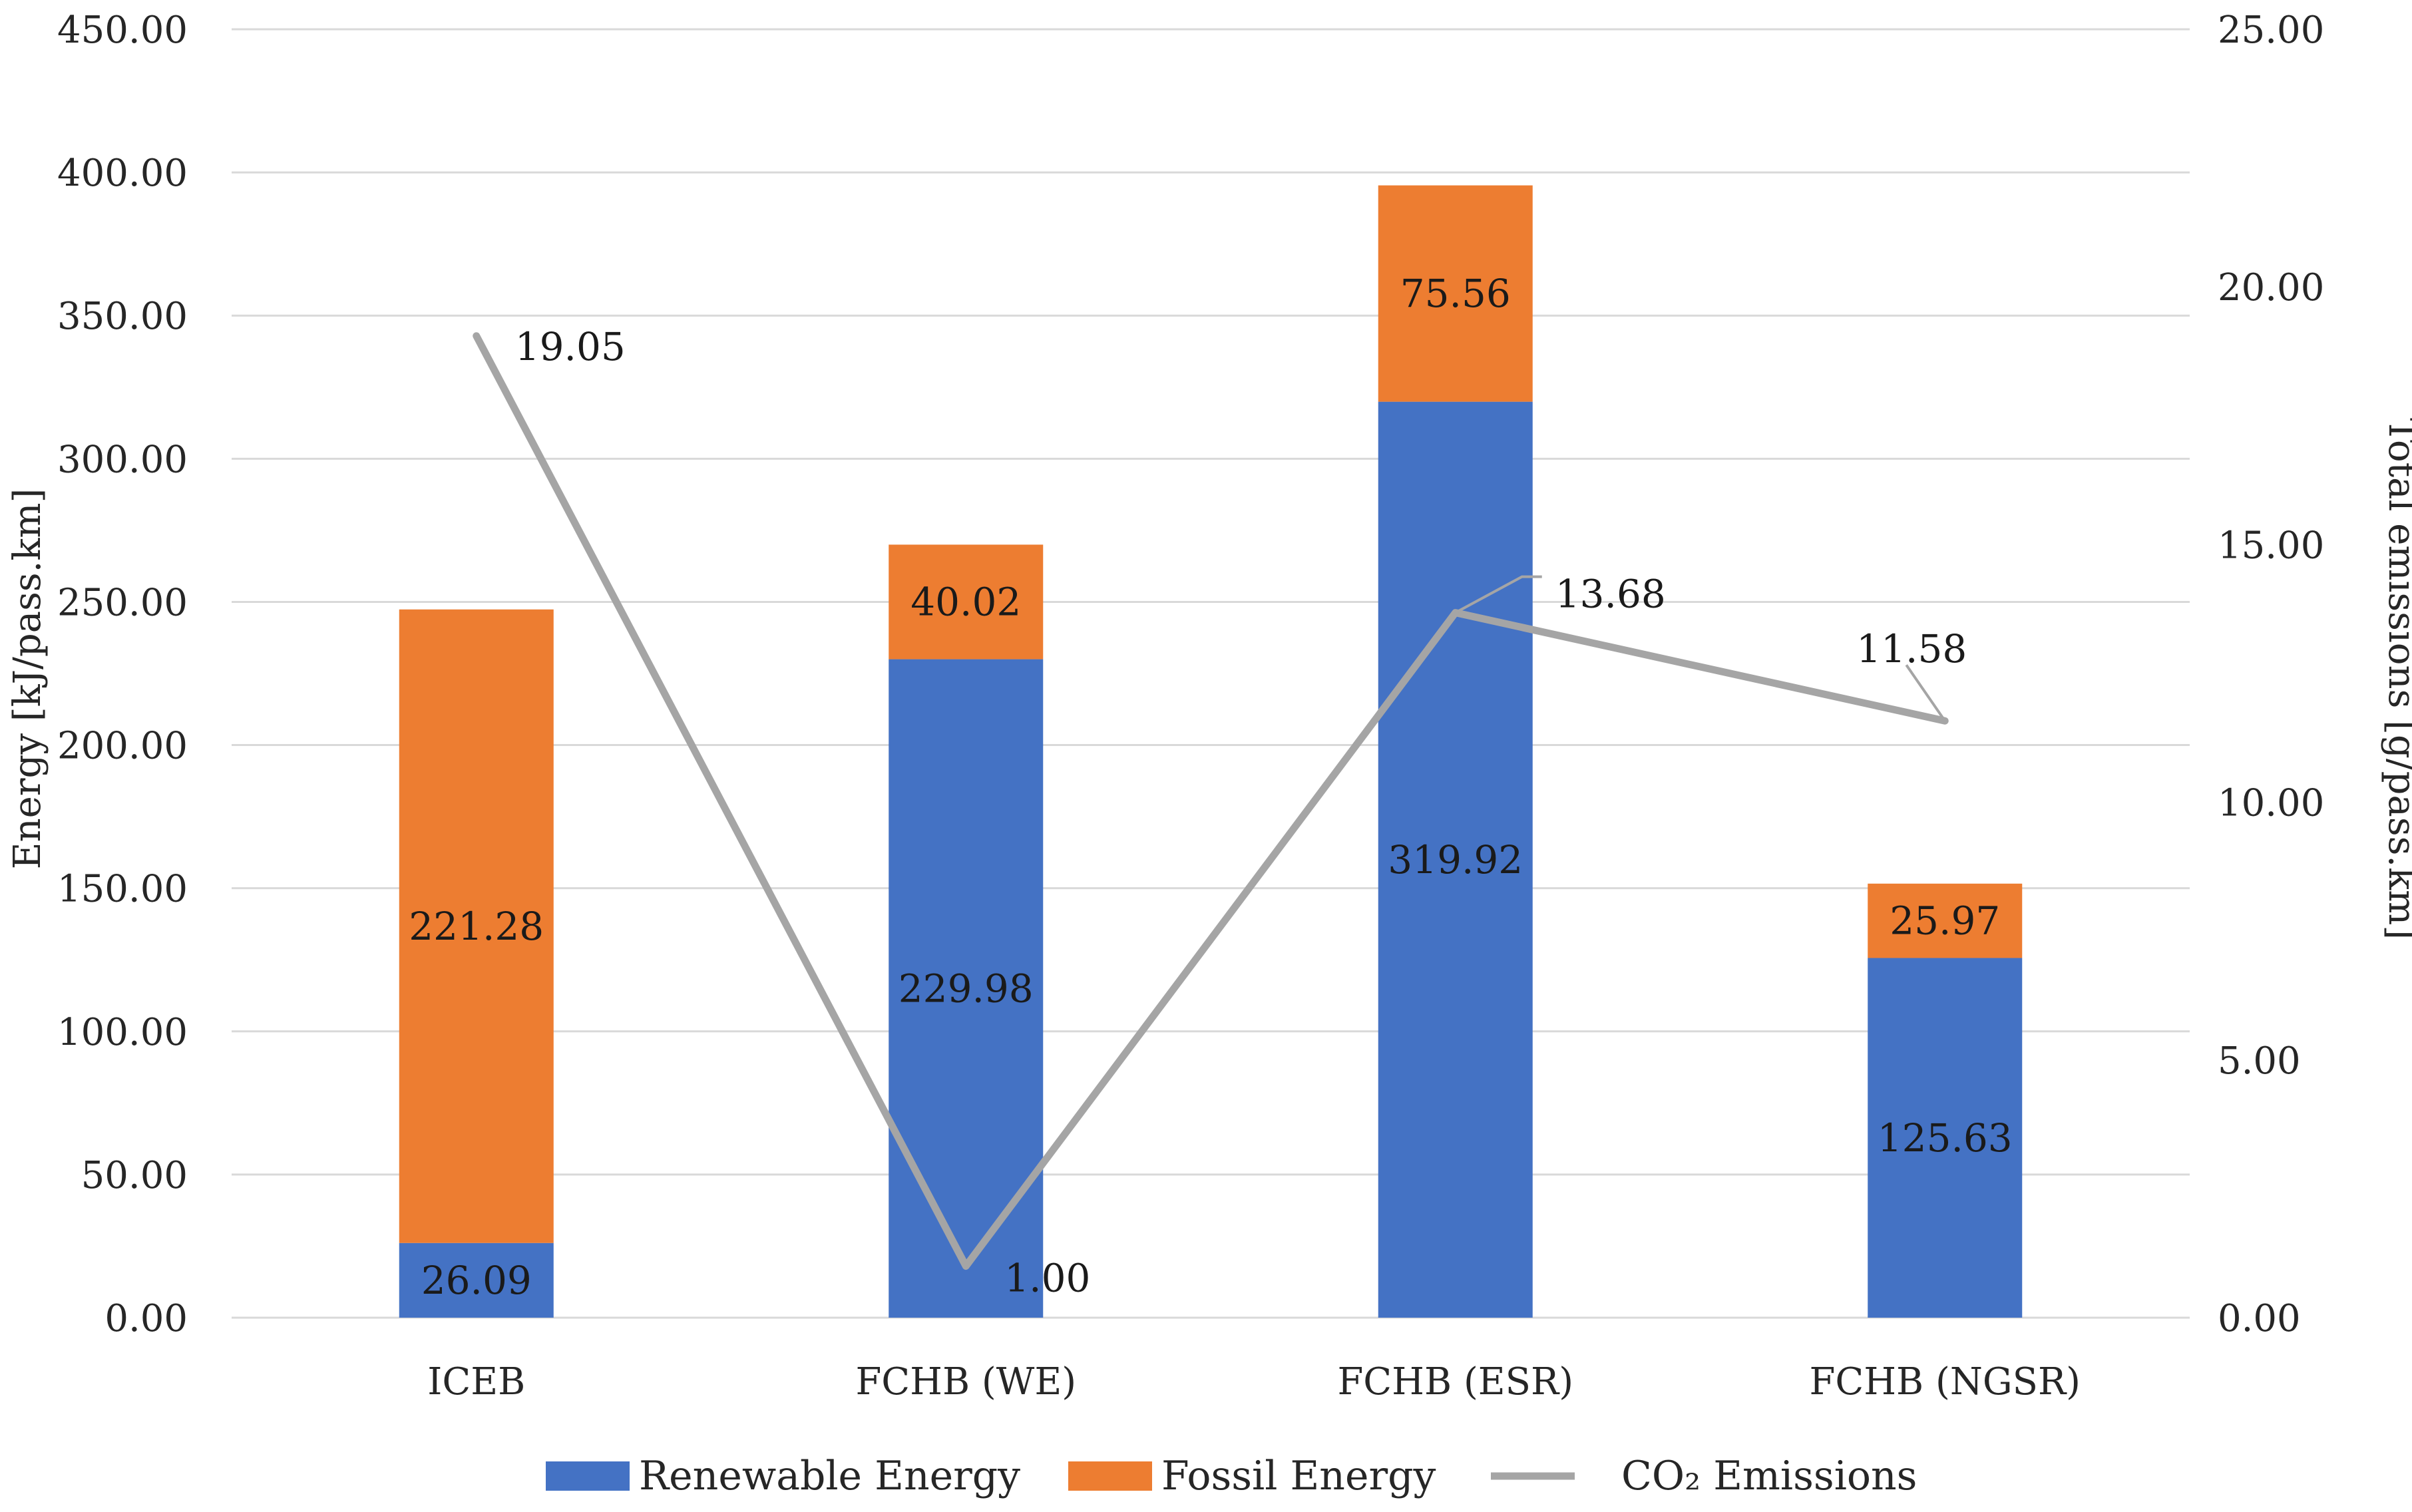 This screenshot has height=1512, width=2412. What do you see at coordinates (1298, 1476) in the screenshot?
I see `legend-label: Fossil Energy` at bounding box center [1298, 1476].